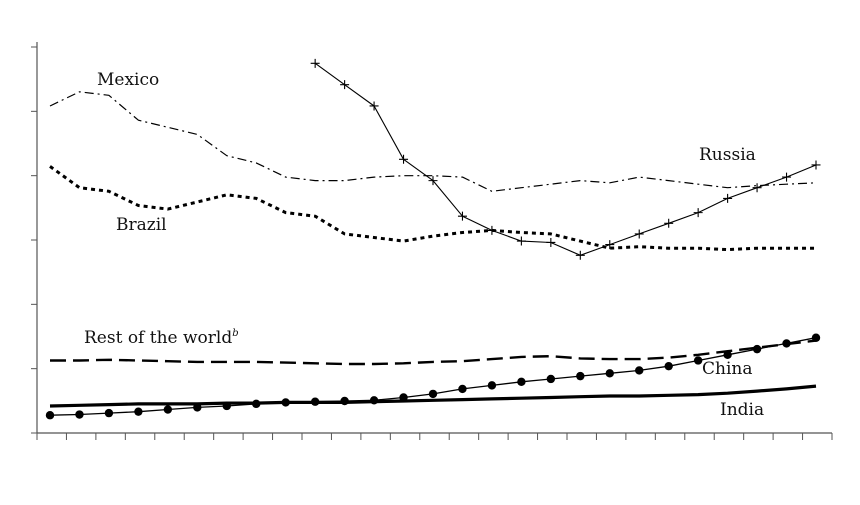  I want to click on series-rest-of-the-world, so click(433, 352).